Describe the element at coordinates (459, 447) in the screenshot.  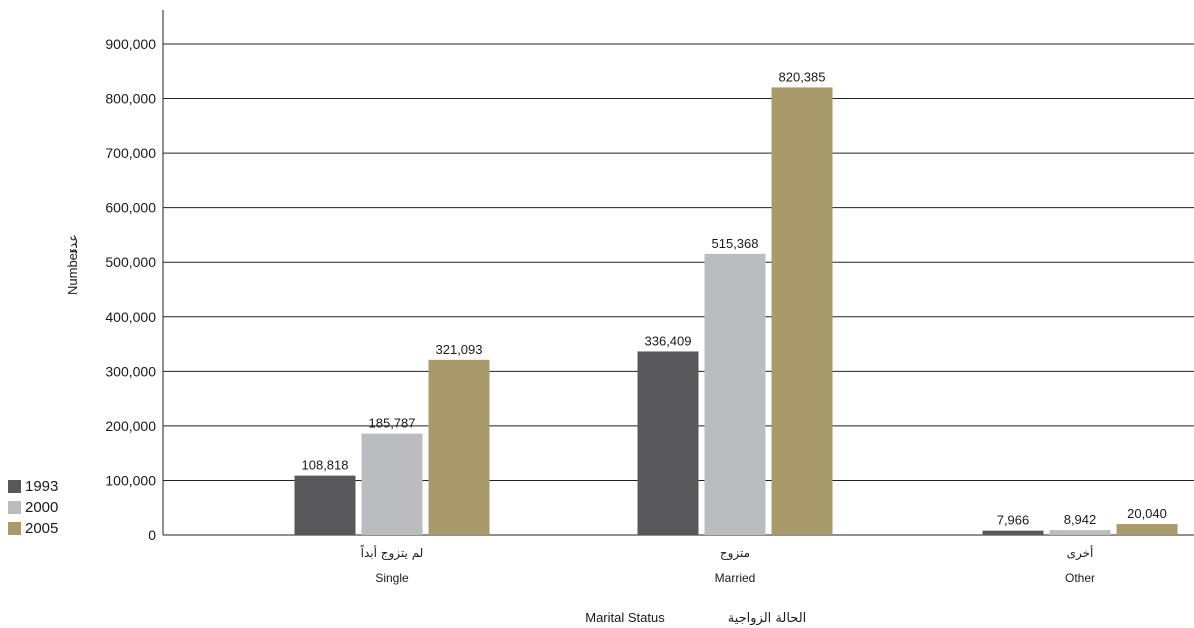
I see `bar-single-2005` at that location.